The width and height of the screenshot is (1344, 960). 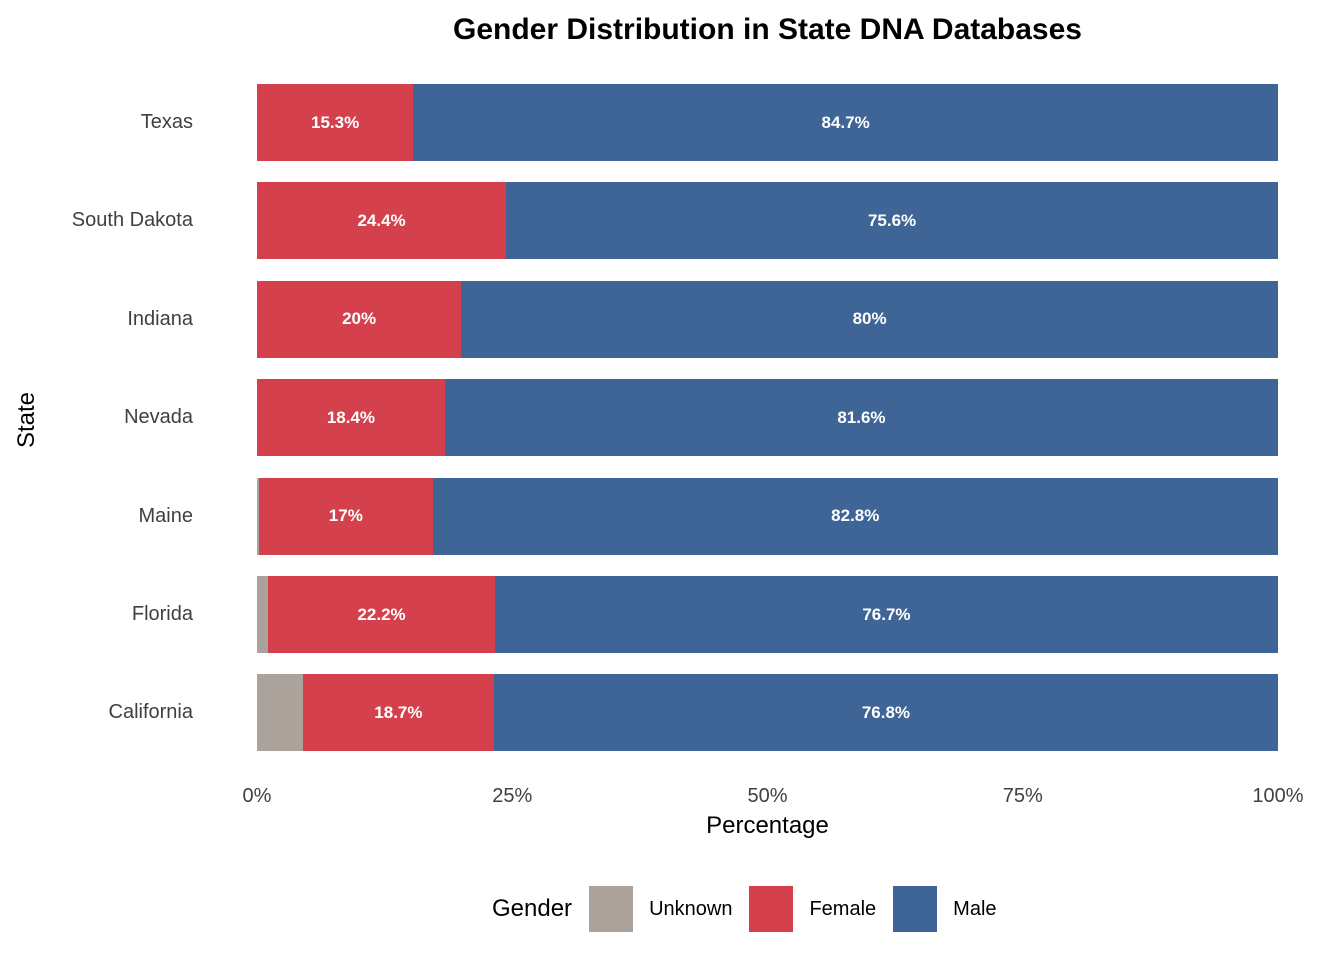 I want to click on bar-value-label: 82.8%, so click(x=855, y=516).